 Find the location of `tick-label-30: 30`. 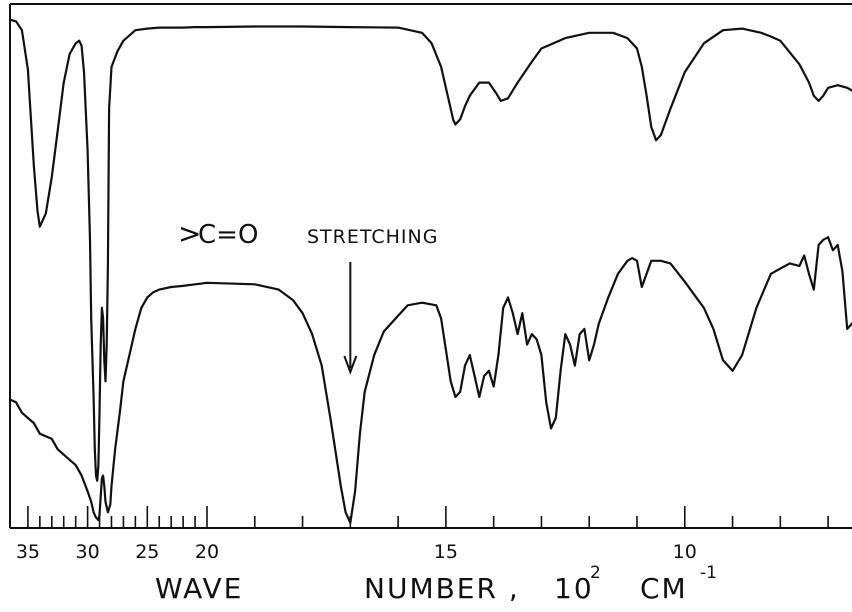

tick-label-30: 30 is located at coordinates (88, 552).